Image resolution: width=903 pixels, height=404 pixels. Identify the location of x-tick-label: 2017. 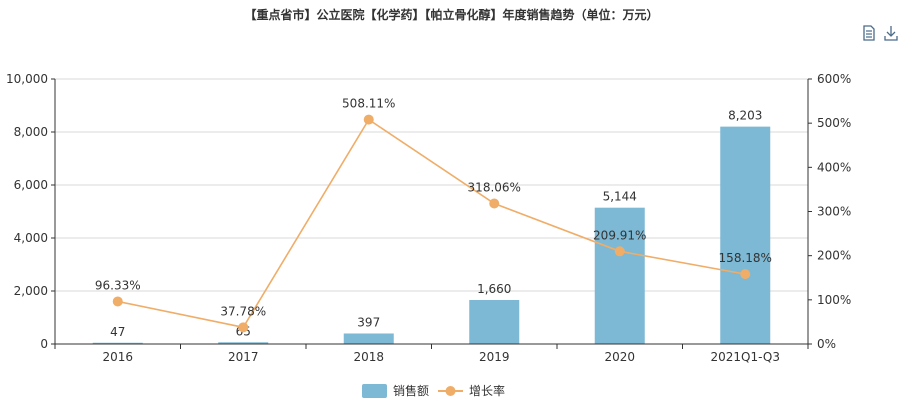
(243, 357).